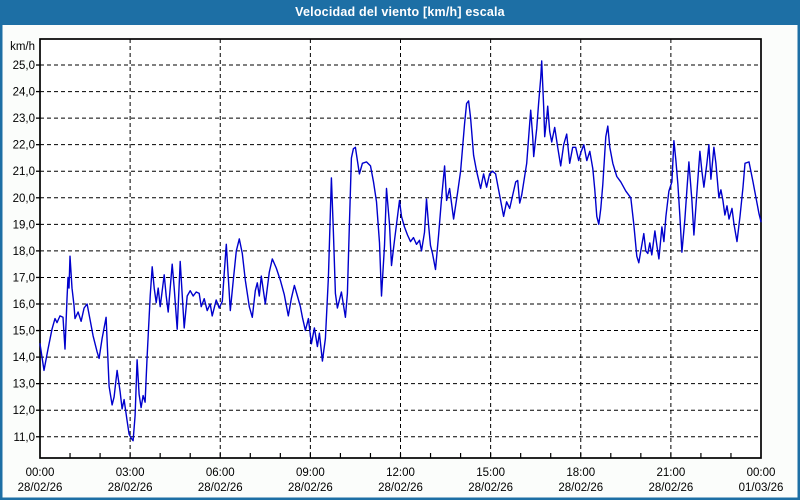  I want to click on y-tick-label: 21,0, so click(24, 172).